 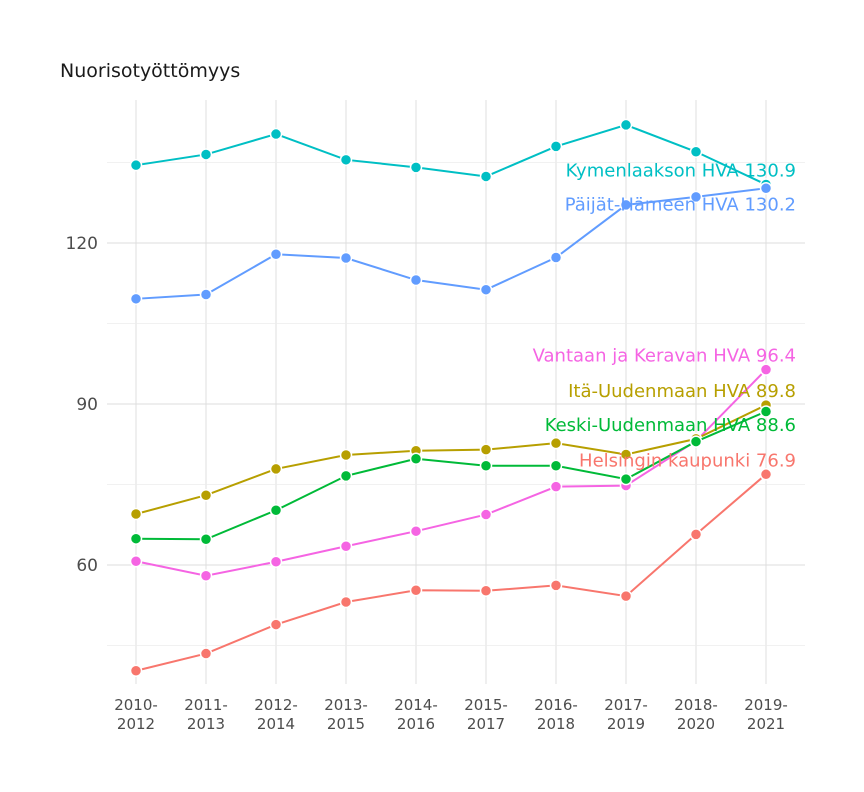 What do you see at coordinates (486, 714) in the screenshot?
I see `x-tick-label: 2015-2017` at bounding box center [486, 714].